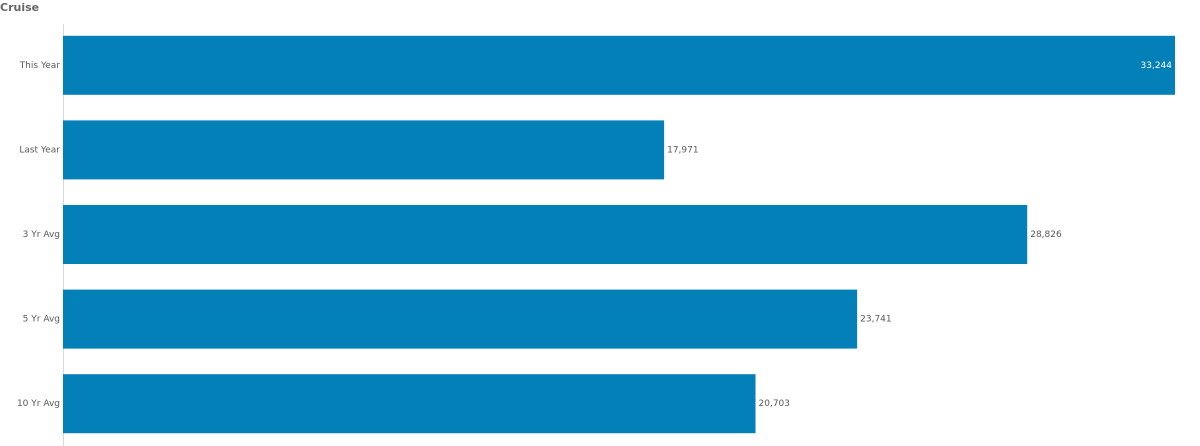 Image resolution: width=1200 pixels, height=446 pixels. Describe the element at coordinates (41, 235) in the screenshot. I see `y-tick-label: 3 Yr Avg` at that location.